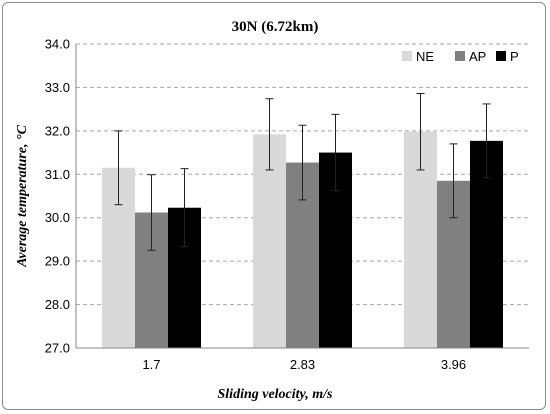 This screenshot has width=550, height=414. I want to click on legend-label-ne: NE, so click(425, 56).